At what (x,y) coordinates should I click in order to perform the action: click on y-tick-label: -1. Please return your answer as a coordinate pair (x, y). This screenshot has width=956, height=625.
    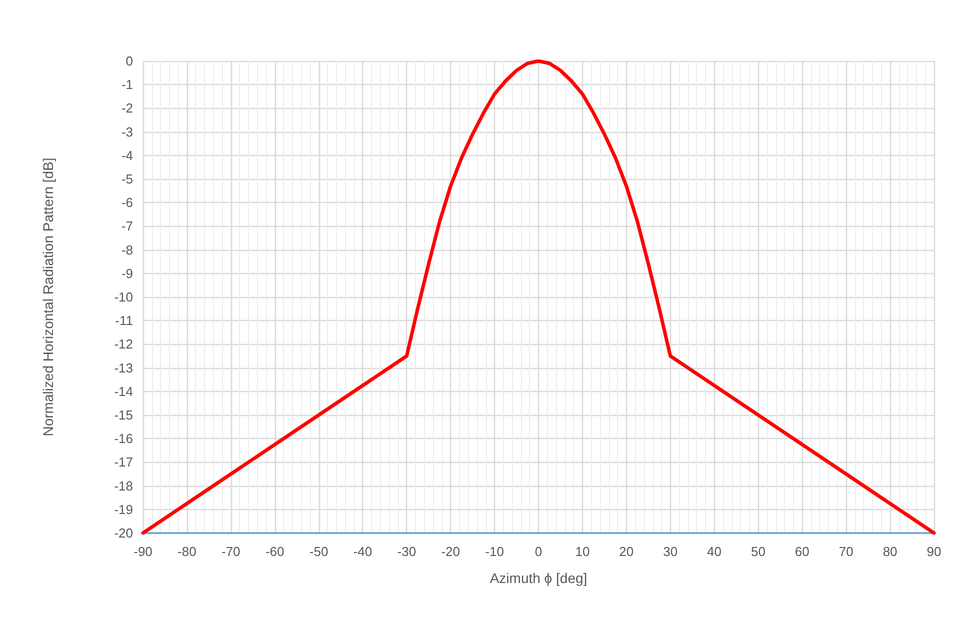
    Looking at the image, I should click on (127, 84).